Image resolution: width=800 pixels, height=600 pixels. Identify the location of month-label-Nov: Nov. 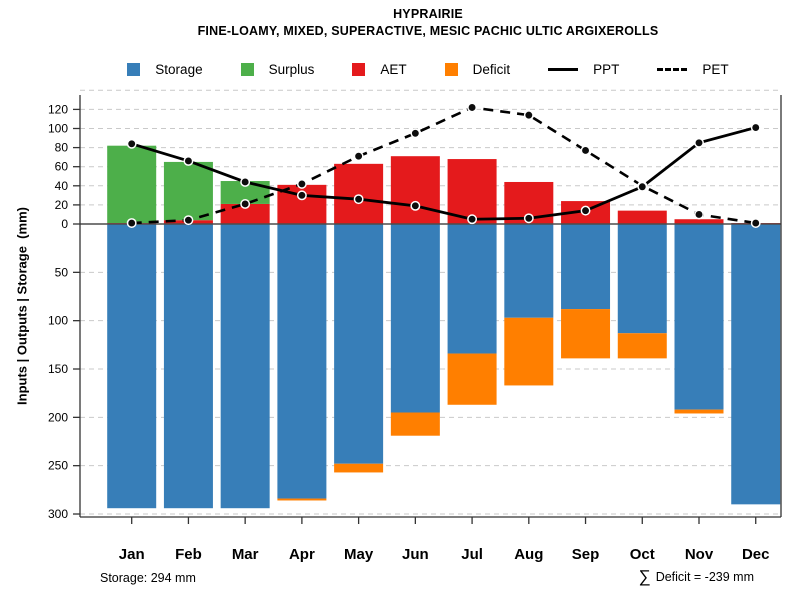
(699, 554).